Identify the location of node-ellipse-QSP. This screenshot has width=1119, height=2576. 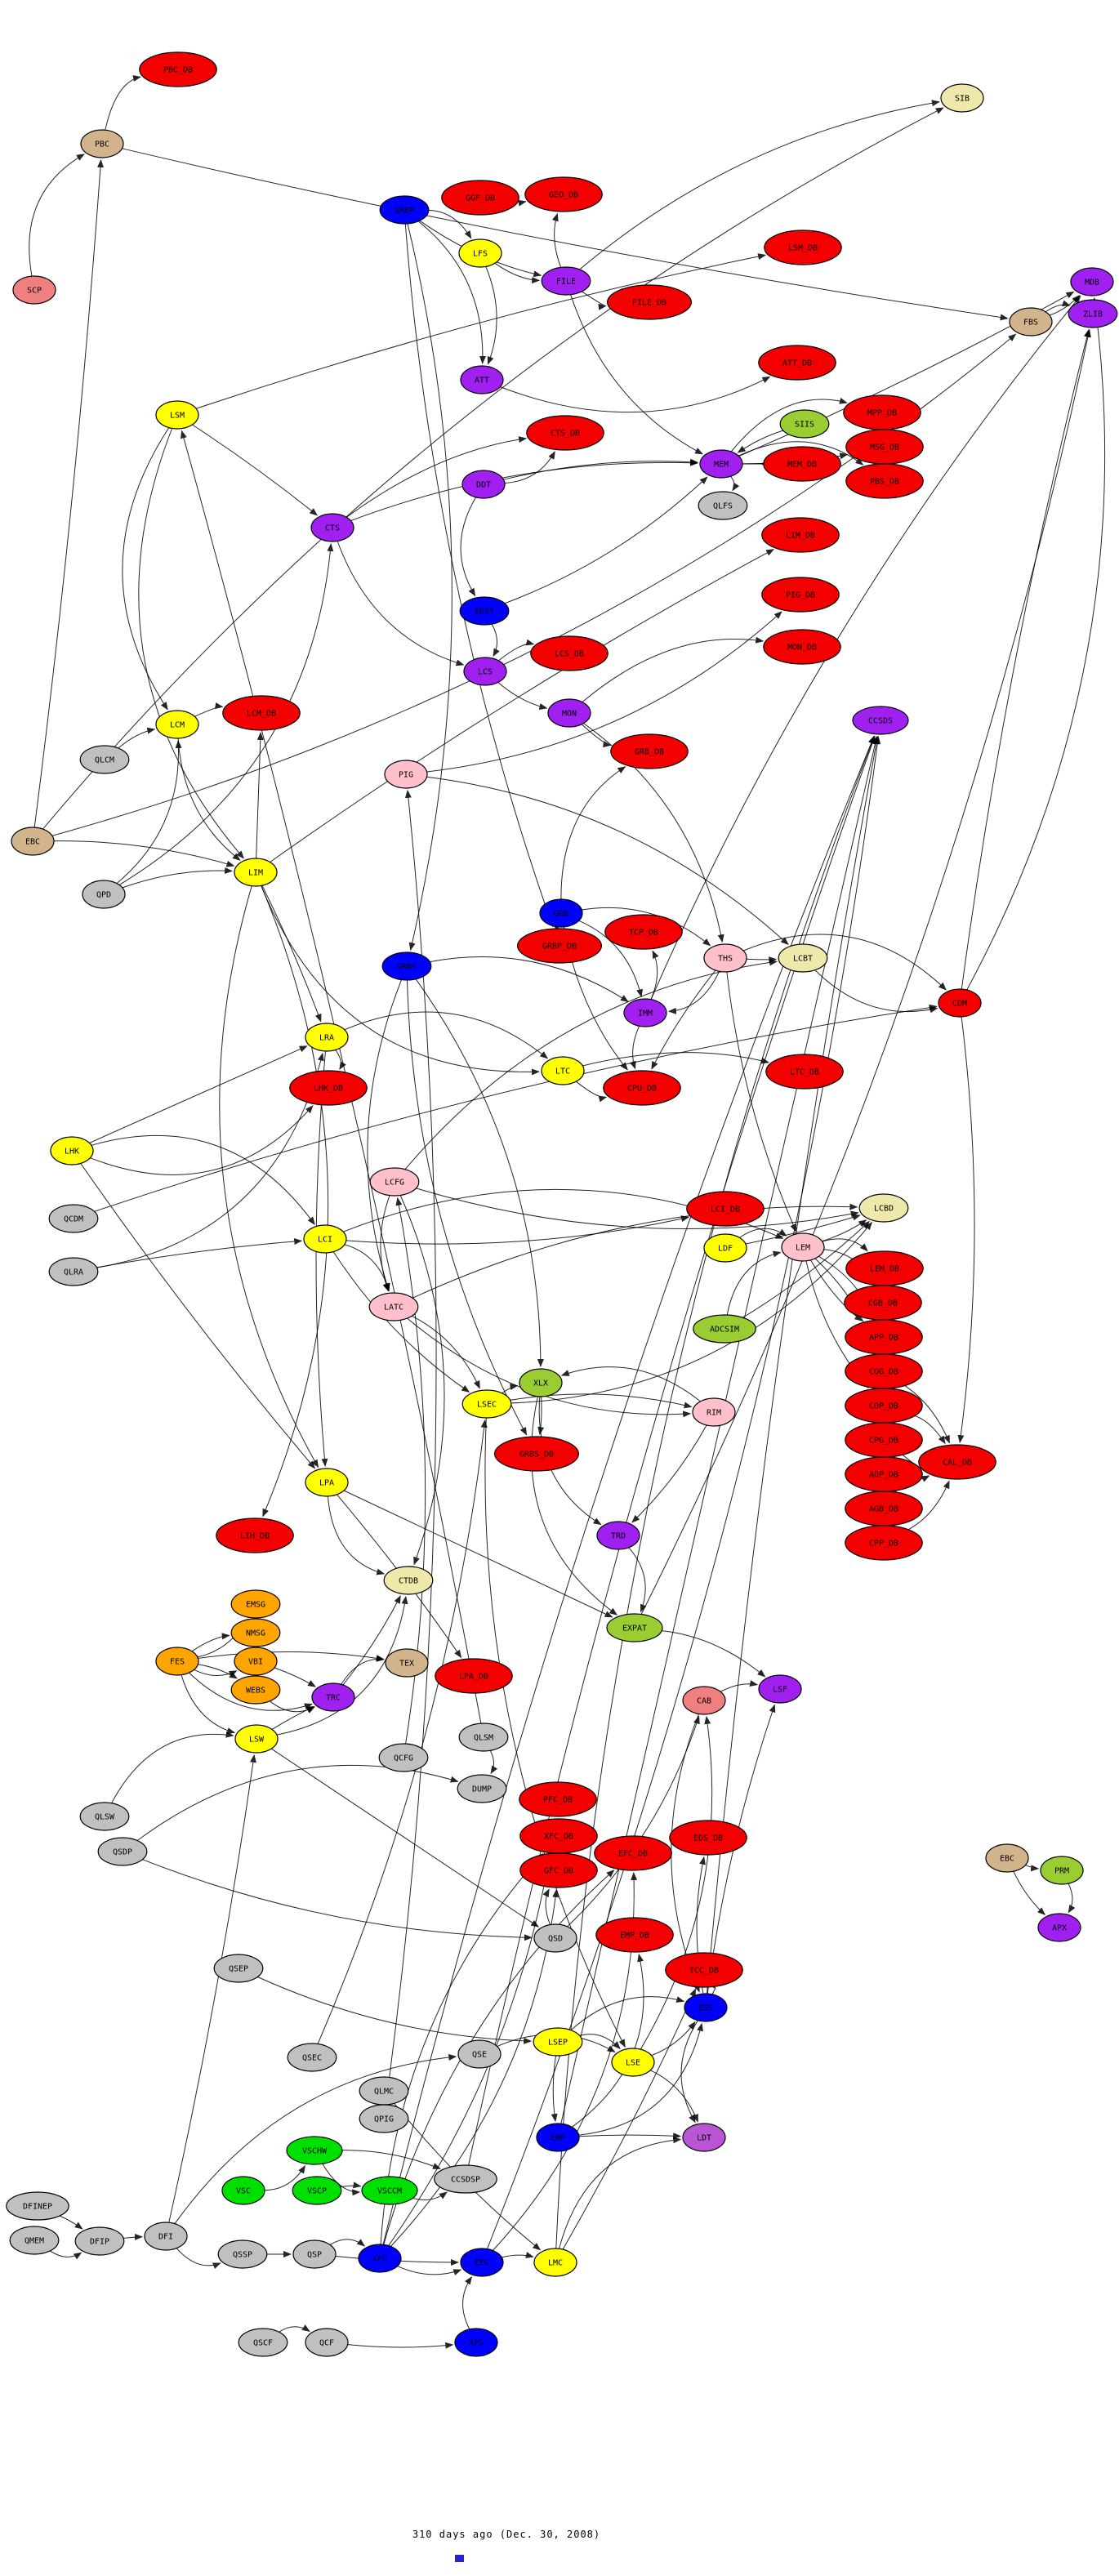
(314, 2254).